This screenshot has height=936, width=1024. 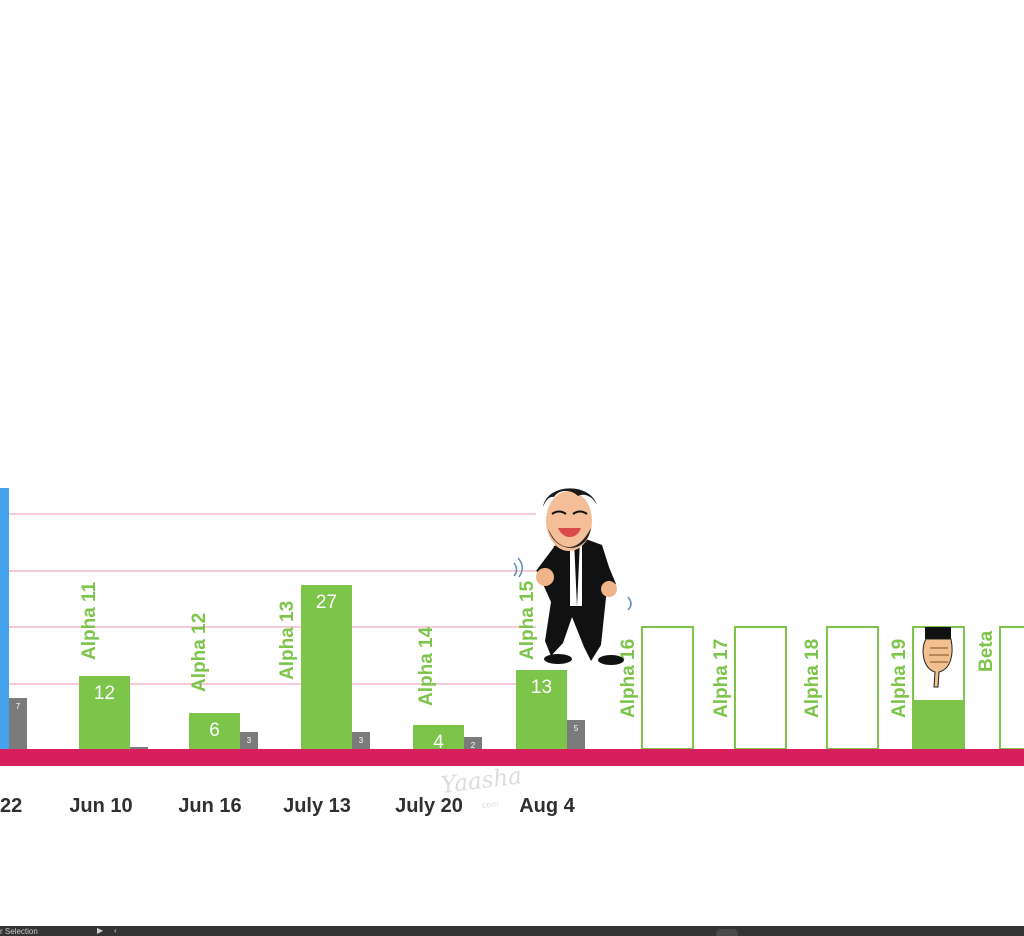 What do you see at coordinates (209, 806) in the screenshot?
I see `date-label: Jun 16` at bounding box center [209, 806].